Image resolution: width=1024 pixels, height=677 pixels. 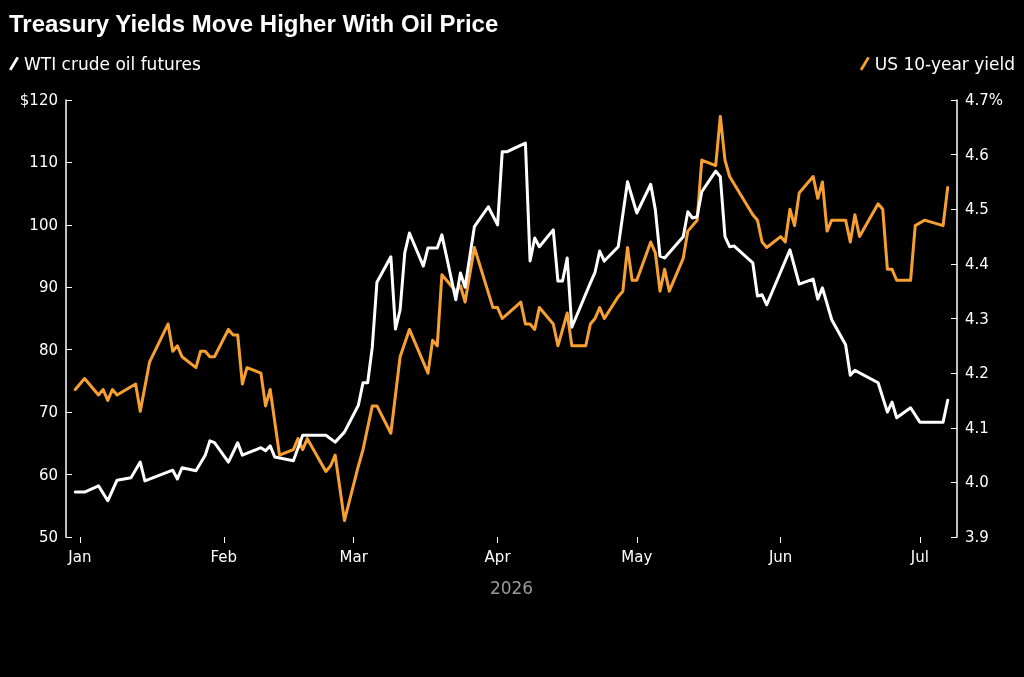 I want to click on y-tick-label: 90, so click(x=48, y=287).